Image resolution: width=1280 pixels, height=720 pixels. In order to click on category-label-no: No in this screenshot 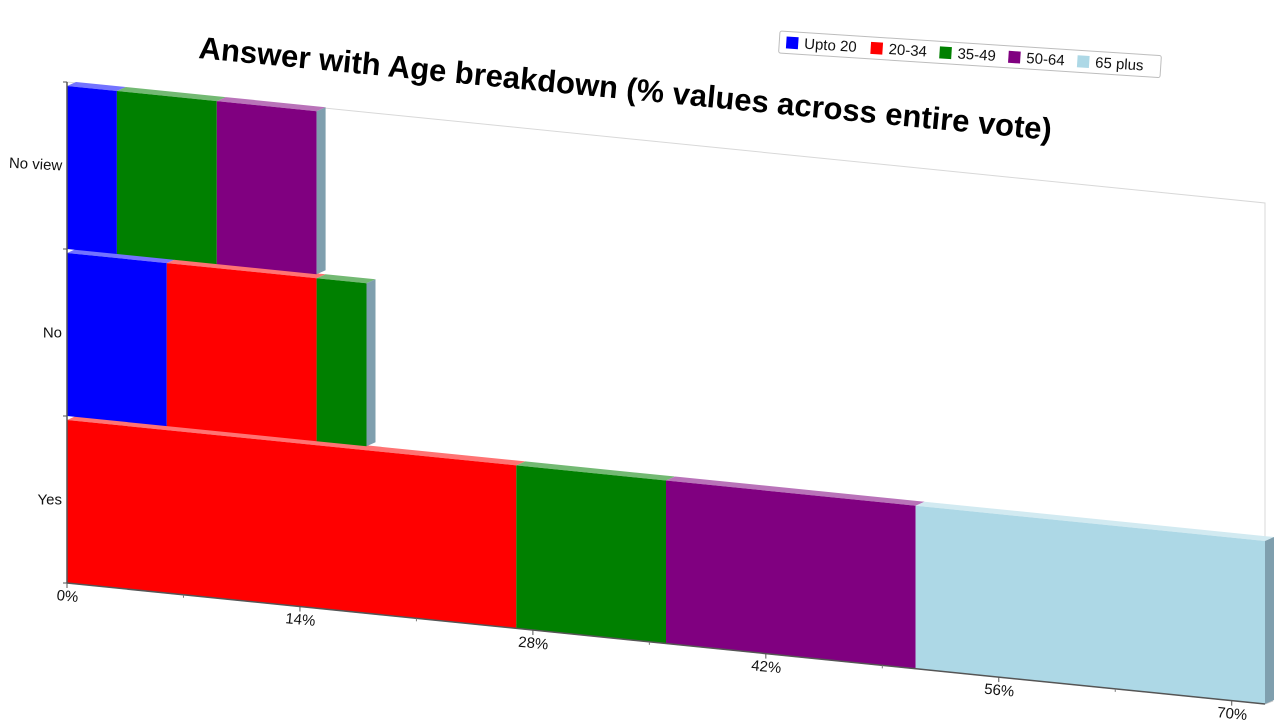, I will do `click(52, 333)`.